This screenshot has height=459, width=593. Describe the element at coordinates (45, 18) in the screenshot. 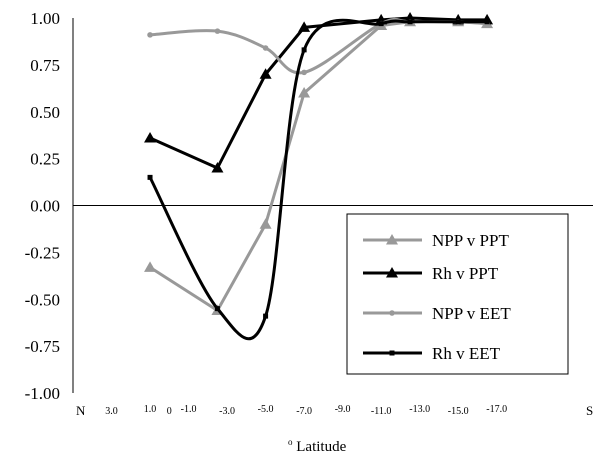

I see `y-tick-label: 1.00` at that location.